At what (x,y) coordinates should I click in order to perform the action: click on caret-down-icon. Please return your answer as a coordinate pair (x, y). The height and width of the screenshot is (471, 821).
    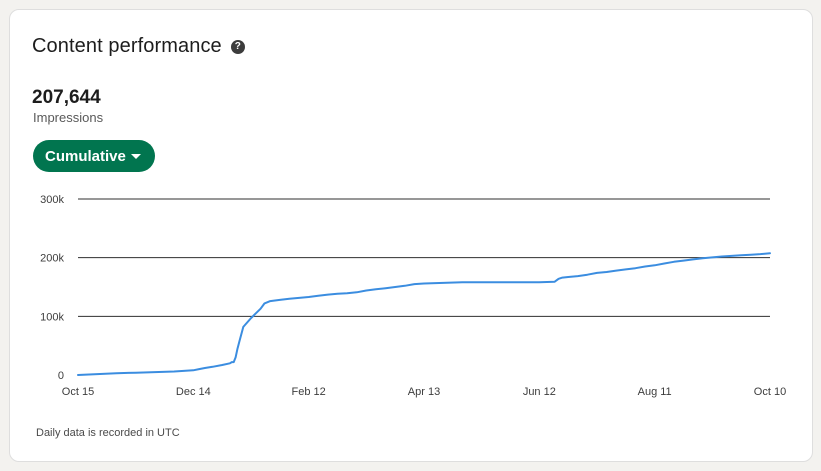
    Looking at the image, I should click on (135, 156).